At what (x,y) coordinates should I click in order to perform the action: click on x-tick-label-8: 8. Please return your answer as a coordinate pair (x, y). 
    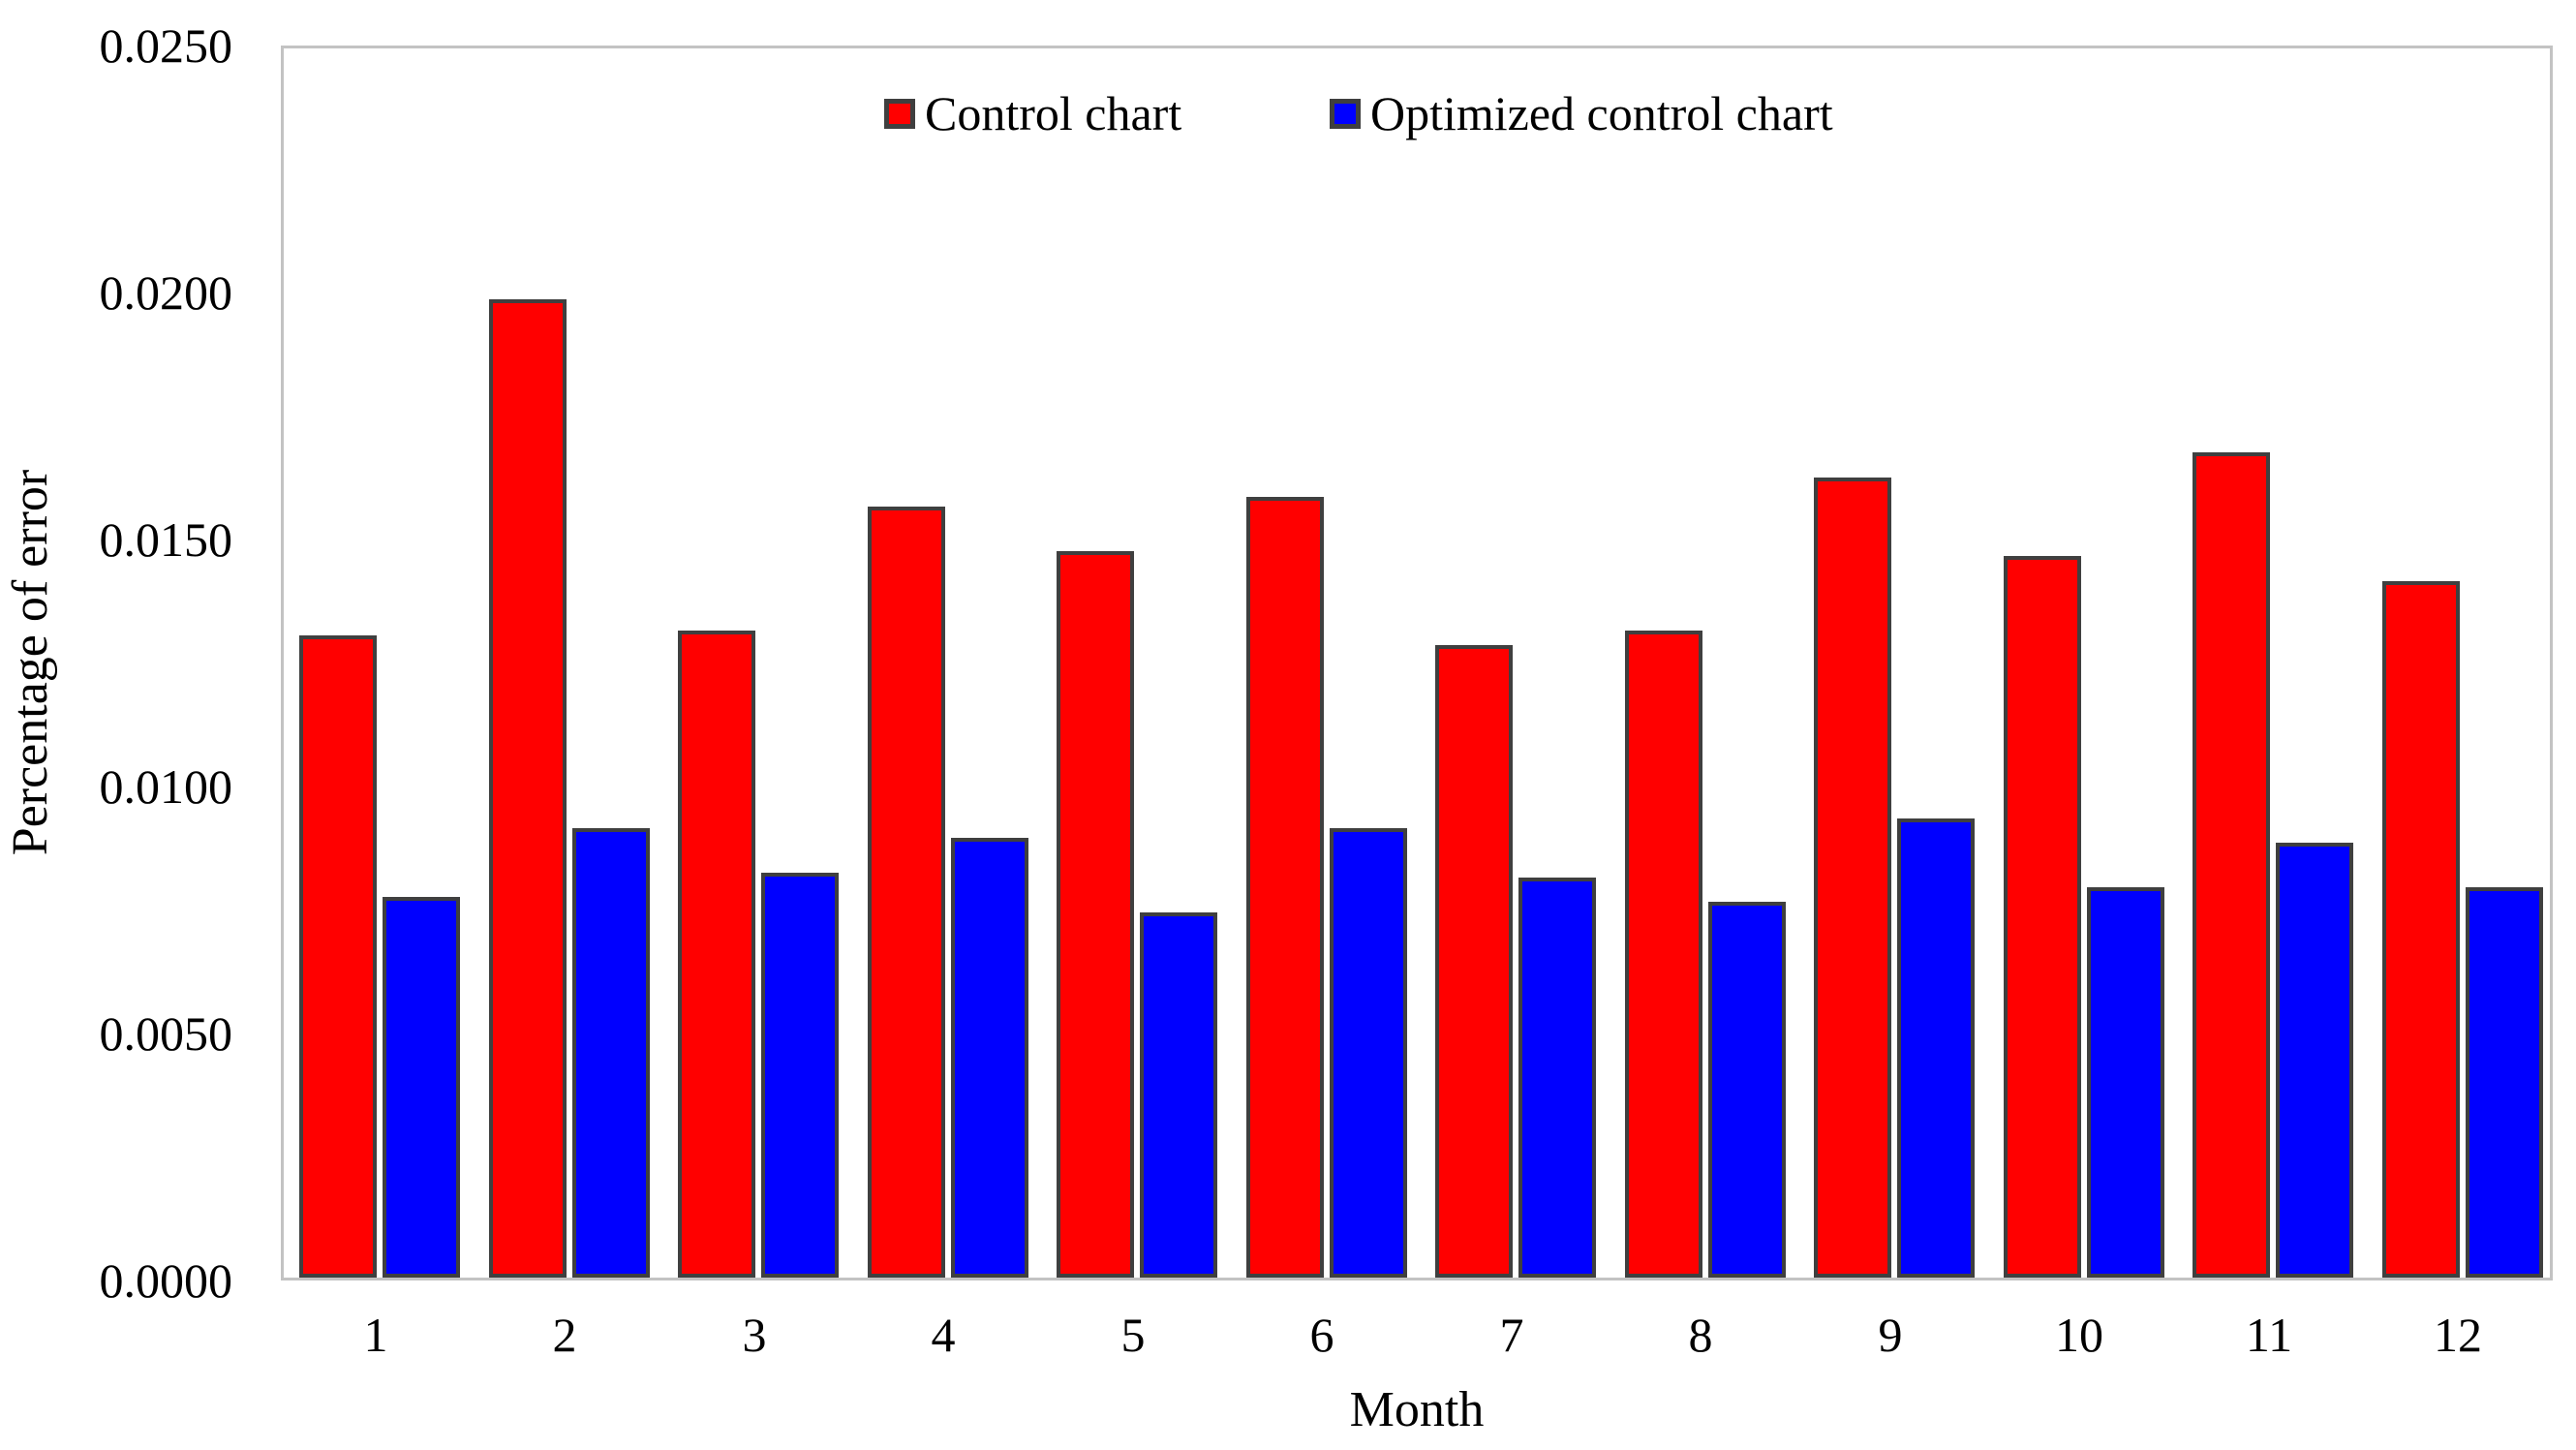
    Looking at the image, I should click on (1700, 1335).